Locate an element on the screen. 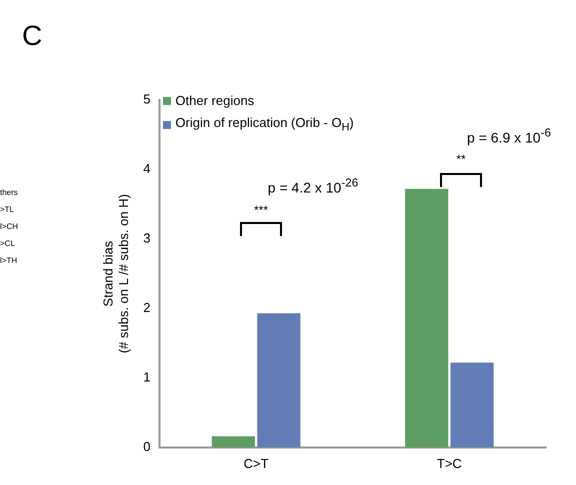 Image resolution: width=576 pixels, height=485 pixels. text: C is located at coordinates (32, 36).